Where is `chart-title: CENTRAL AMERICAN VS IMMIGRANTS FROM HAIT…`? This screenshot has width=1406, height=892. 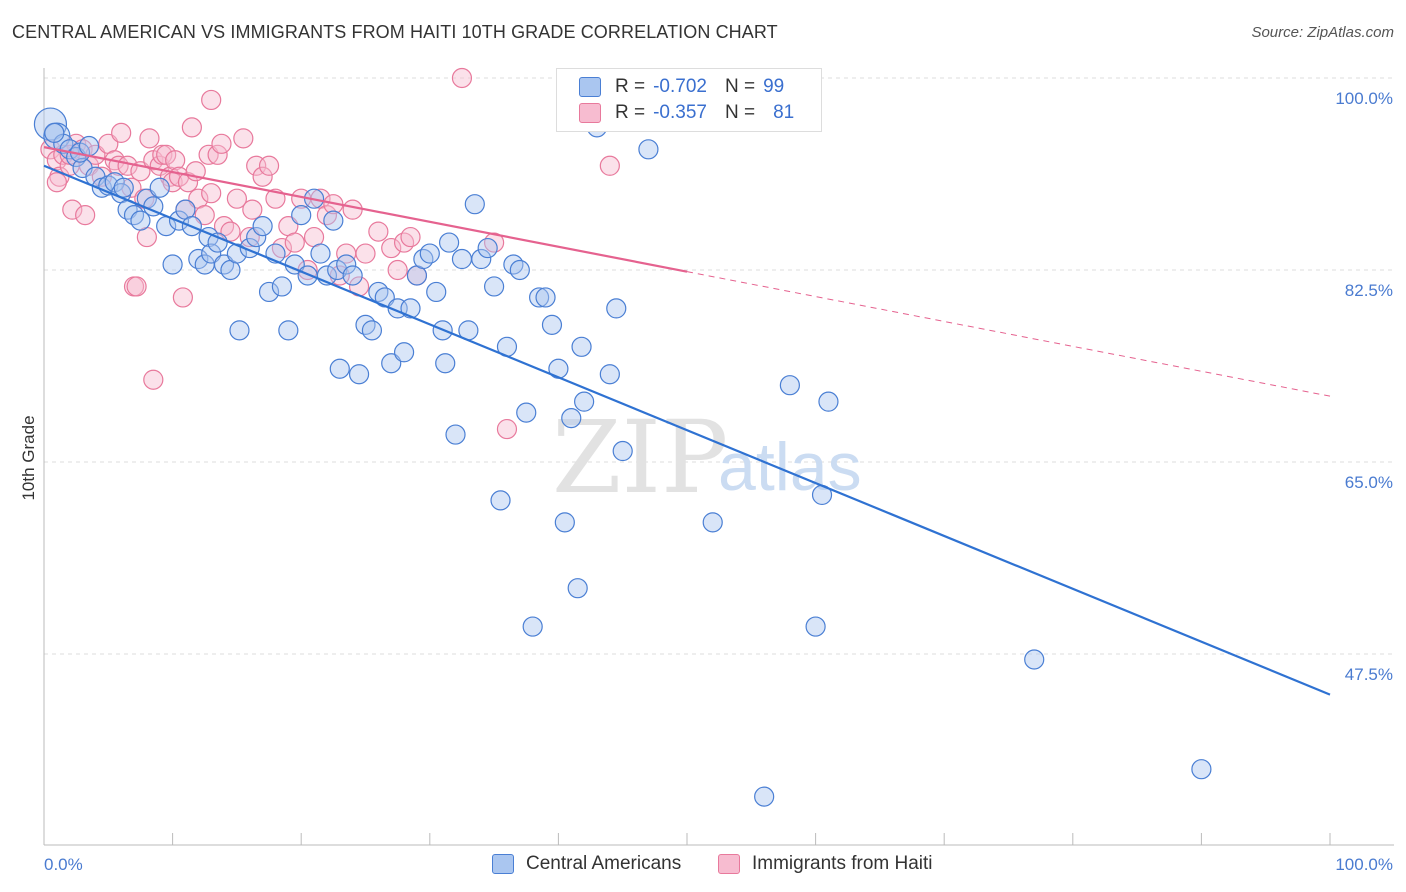
chart-title: CENTRAL AMERICAN VS IMMIGRANTS FROM HAIT… is located at coordinates (395, 32).